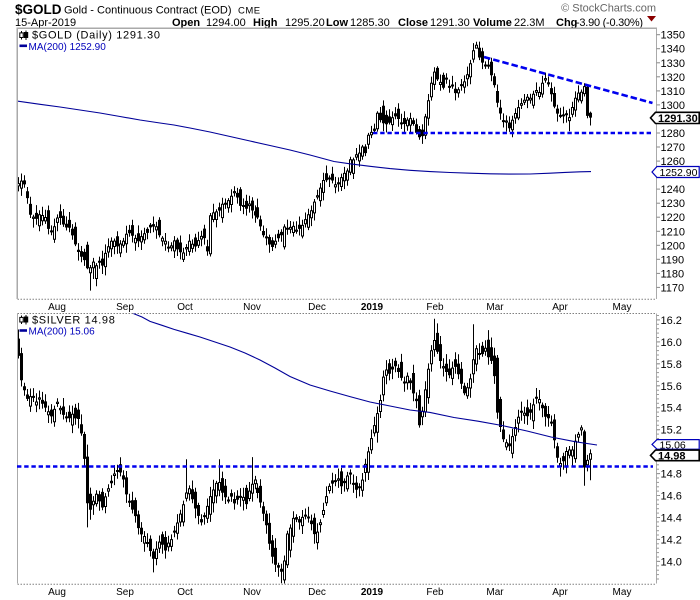  I want to click on svg-text: 15.06, so click(673, 445).